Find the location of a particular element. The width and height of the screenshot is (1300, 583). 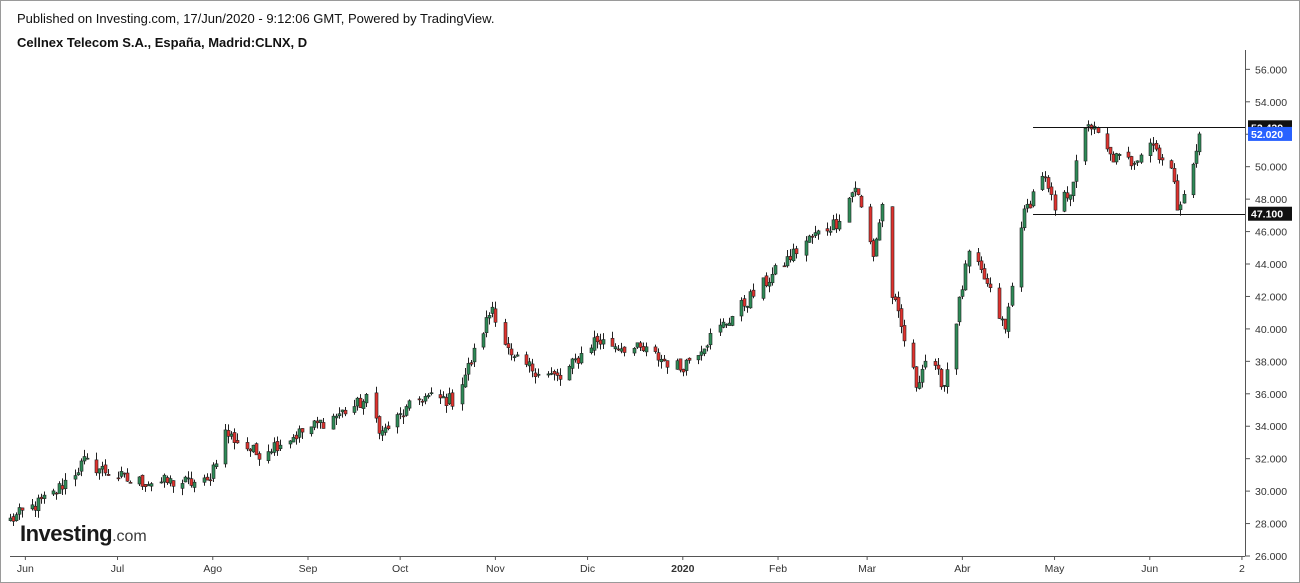

price-badge-label: 52.020 is located at coordinates (1267, 135).